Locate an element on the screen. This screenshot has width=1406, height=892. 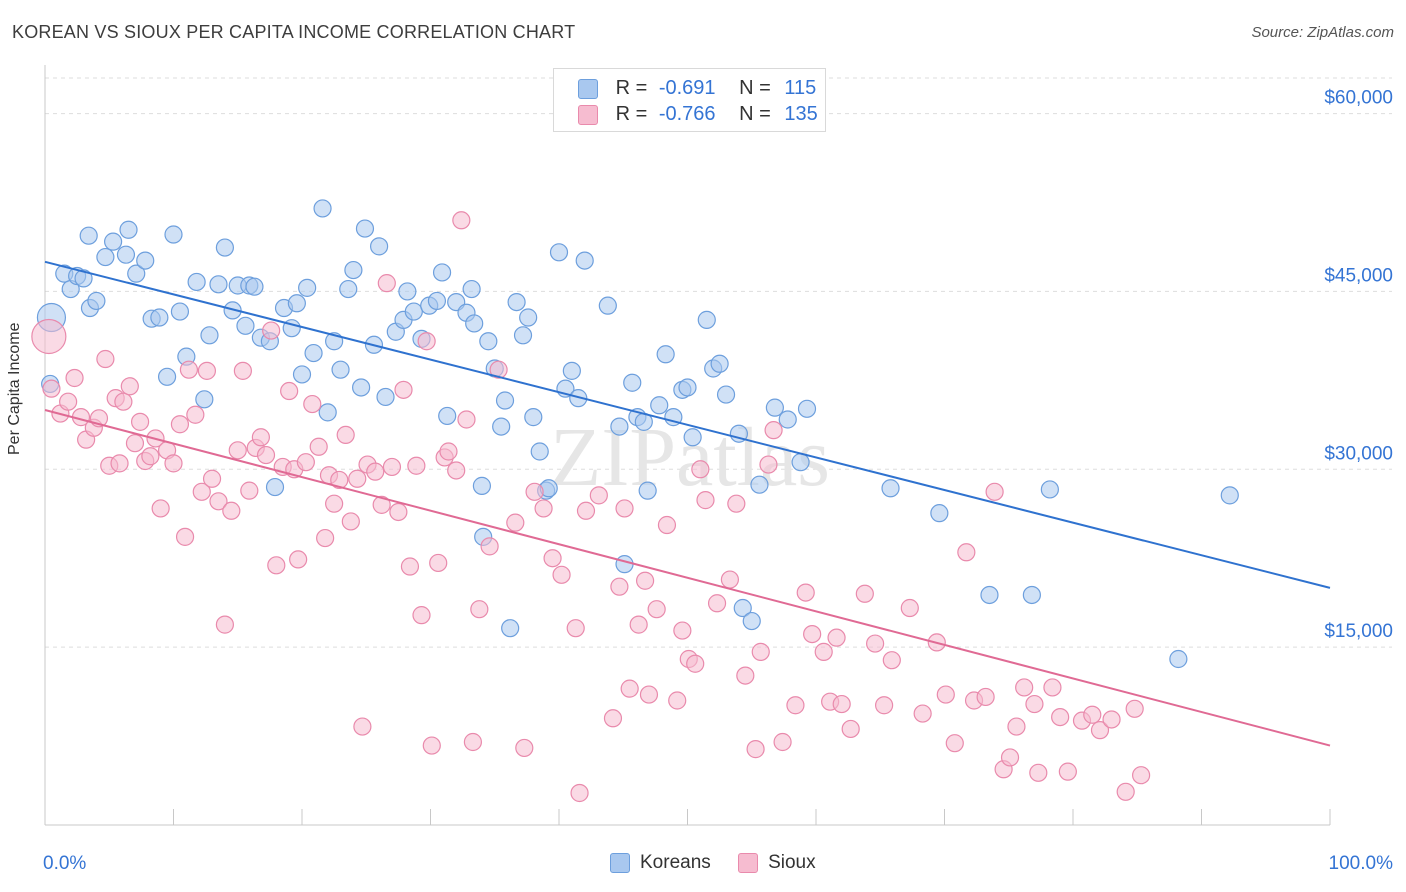
bottom-legend-koreans: Koreans is located at coordinates (660, 863).